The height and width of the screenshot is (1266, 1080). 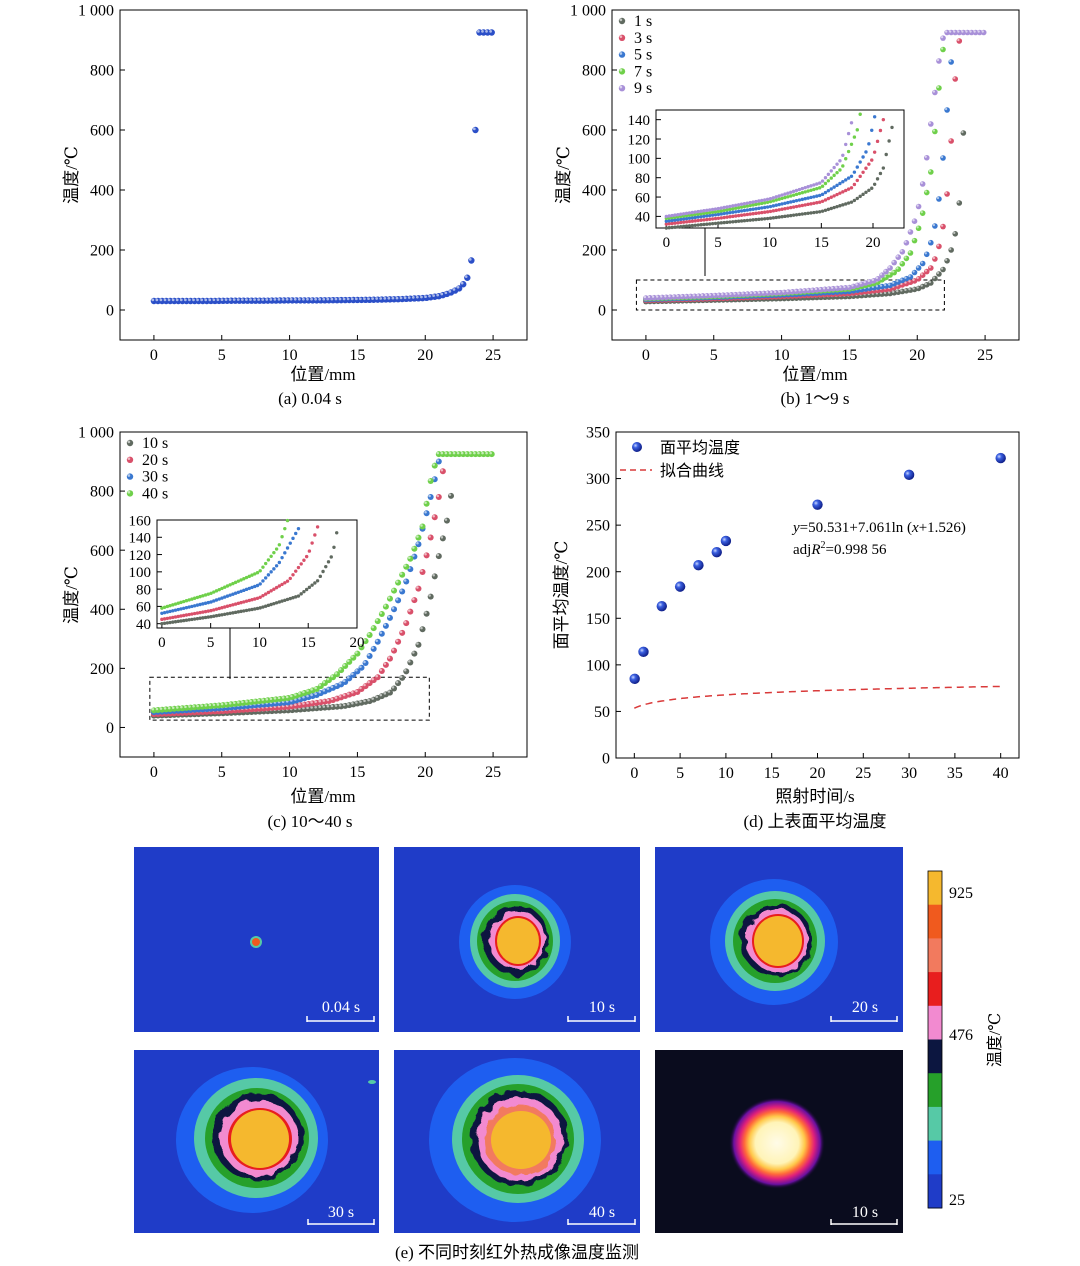 I want to click on panel-b-plot-frame, so click(x=815, y=175).